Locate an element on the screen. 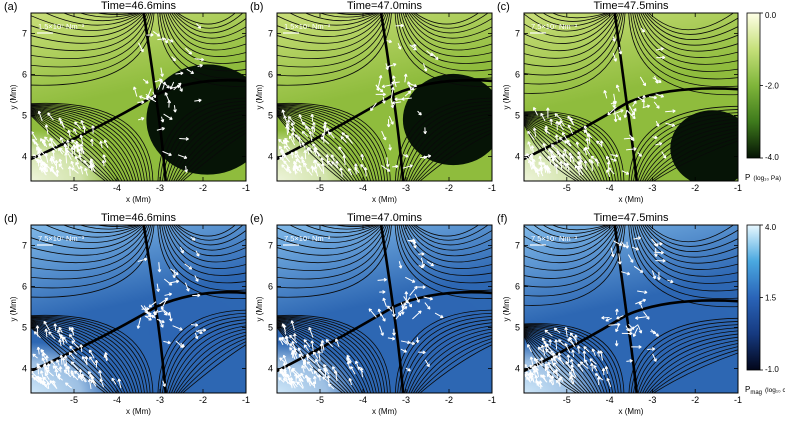  y-axis-label: y (Mm) is located at coordinates (13, 308).